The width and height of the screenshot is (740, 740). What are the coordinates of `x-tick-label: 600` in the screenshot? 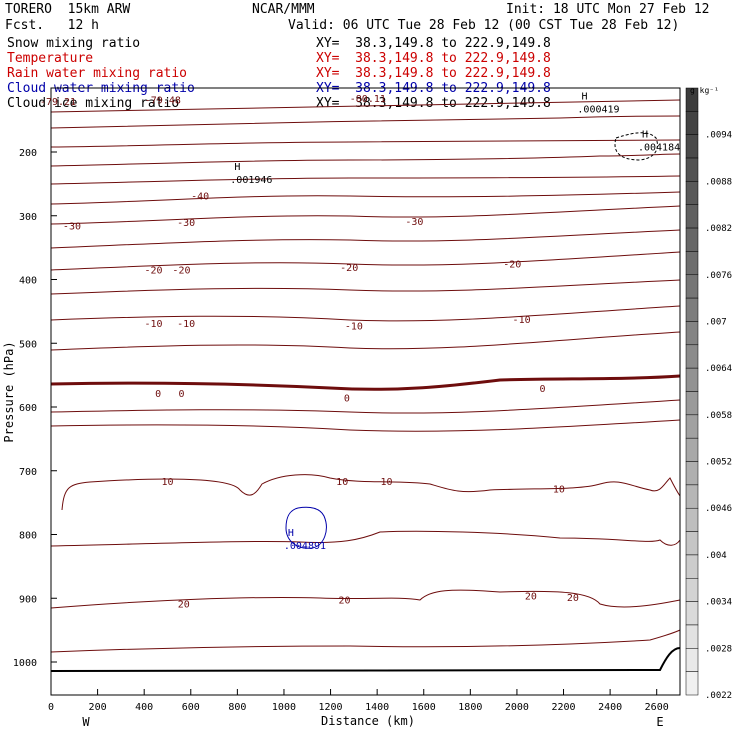 It's located at (191, 707).